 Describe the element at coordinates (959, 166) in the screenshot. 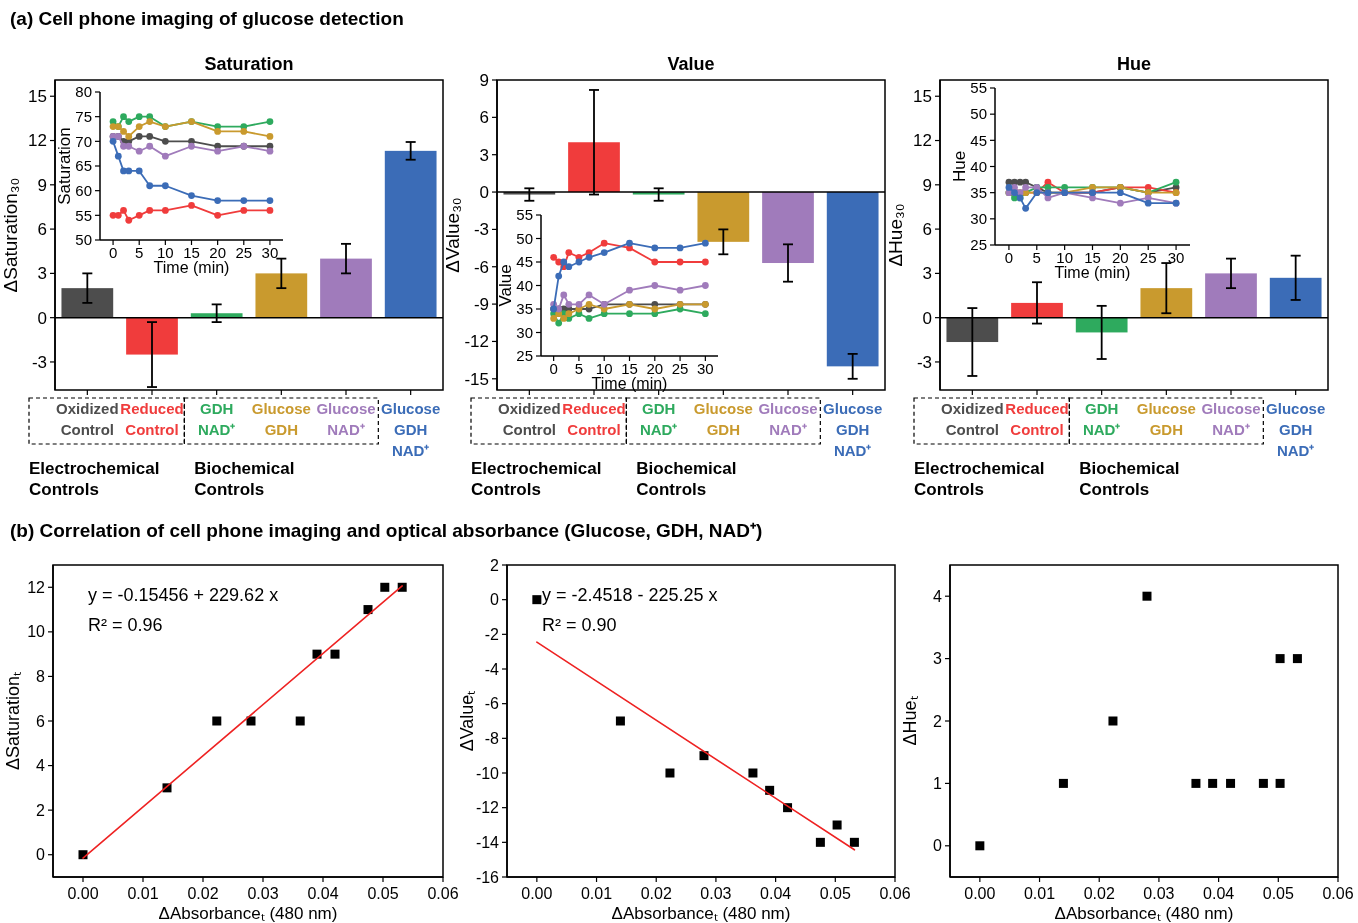

I see `y-axis-title: Hue` at that location.